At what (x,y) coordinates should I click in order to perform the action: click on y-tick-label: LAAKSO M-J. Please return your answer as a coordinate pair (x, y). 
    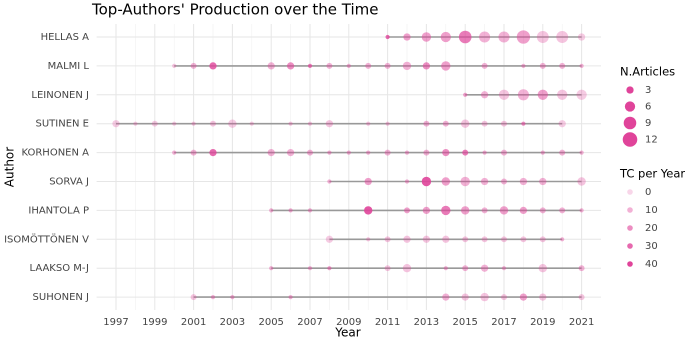
    Looking at the image, I should click on (59, 268).